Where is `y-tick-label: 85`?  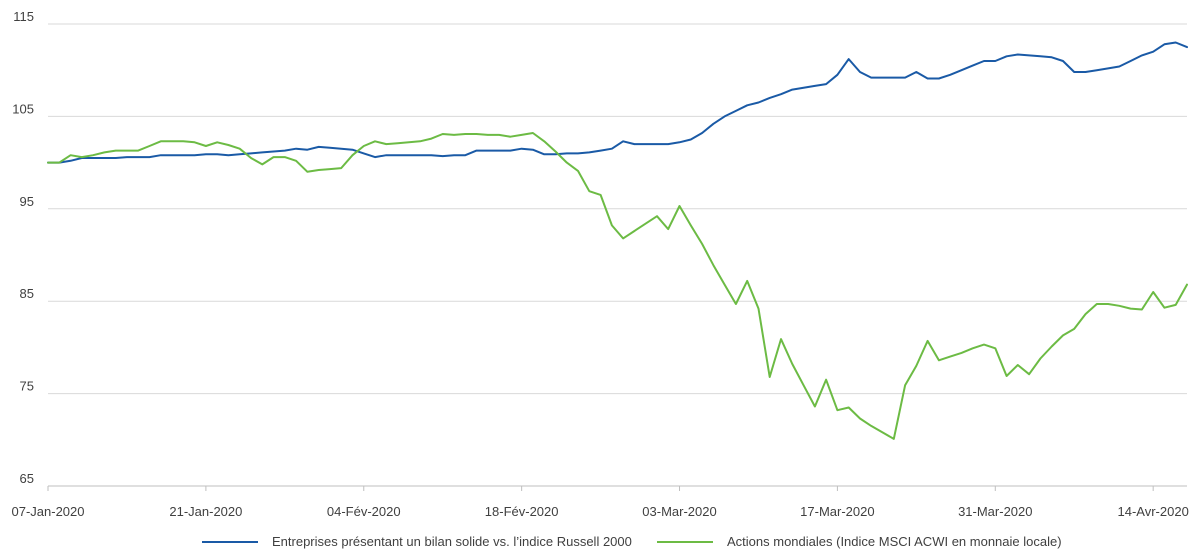
y-tick-label: 85 is located at coordinates (27, 293).